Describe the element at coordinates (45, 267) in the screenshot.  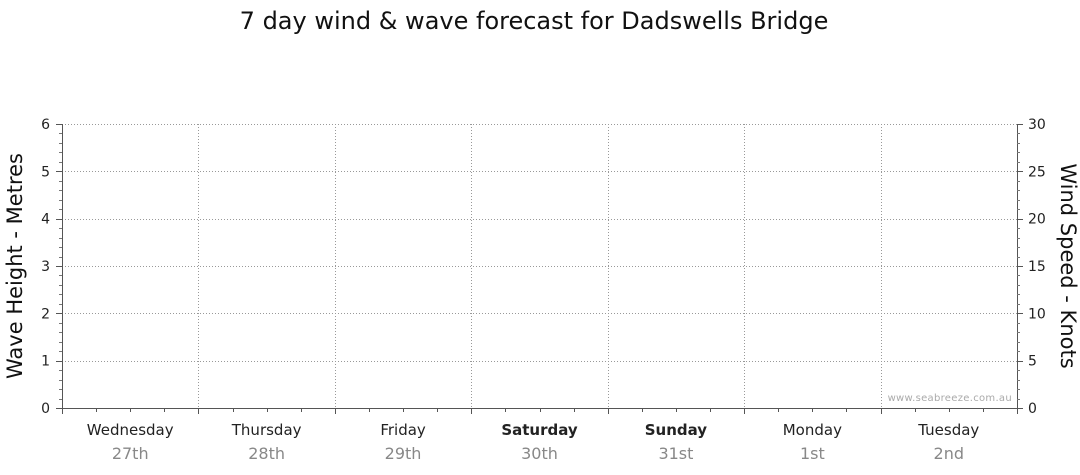
I see `left-tick-label: 3` at that location.